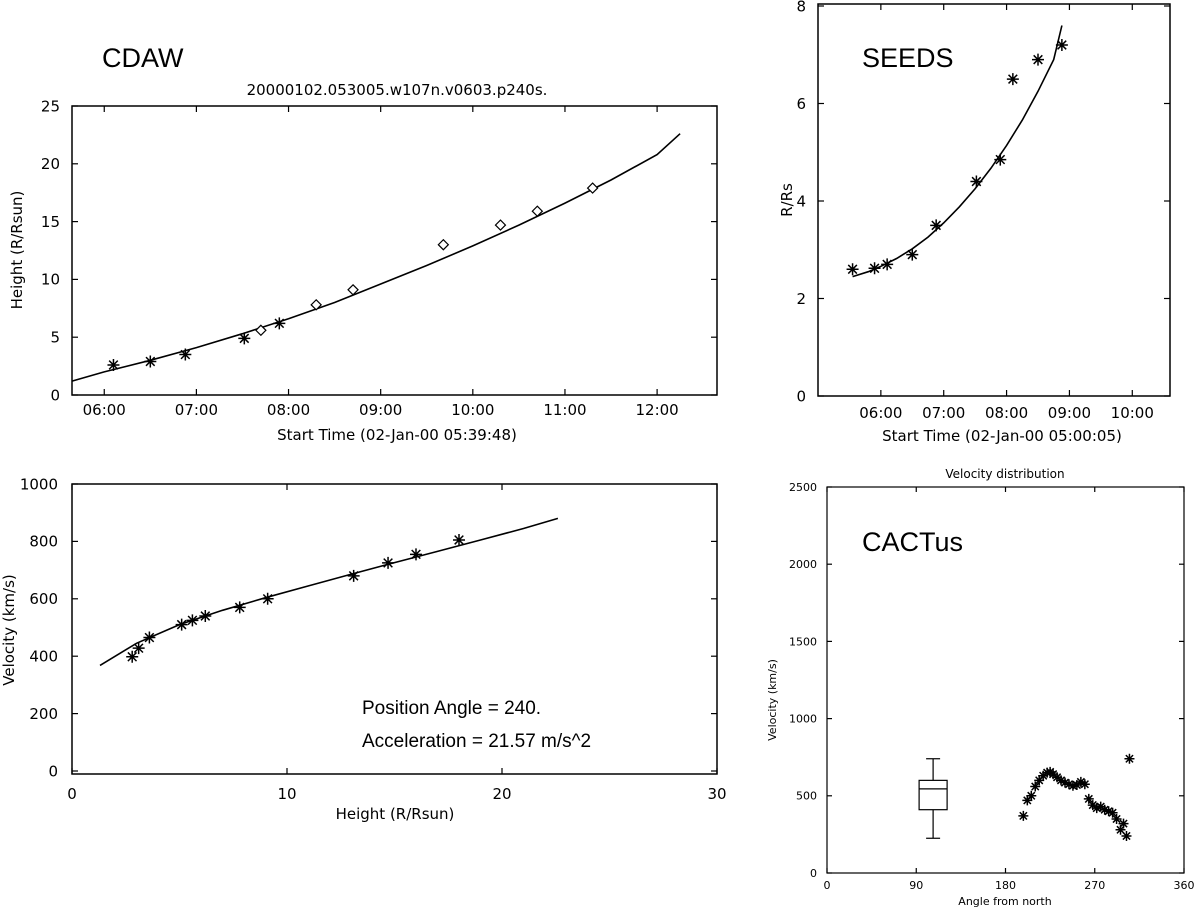 This screenshot has height=911, width=1200. What do you see at coordinates (397, 90) in the screenshot?
I see `cdaw-plot-title: 20000102.053005.w107n.v0603.p240s.` at bounding box center [397, 90].